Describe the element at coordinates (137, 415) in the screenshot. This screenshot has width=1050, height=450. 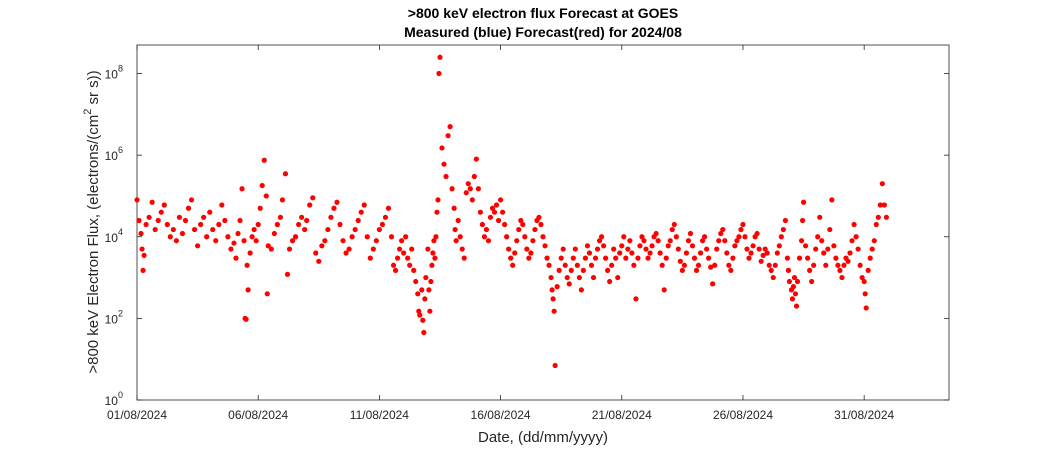
I see `x-tick-label: 01/08/2024` at that location.